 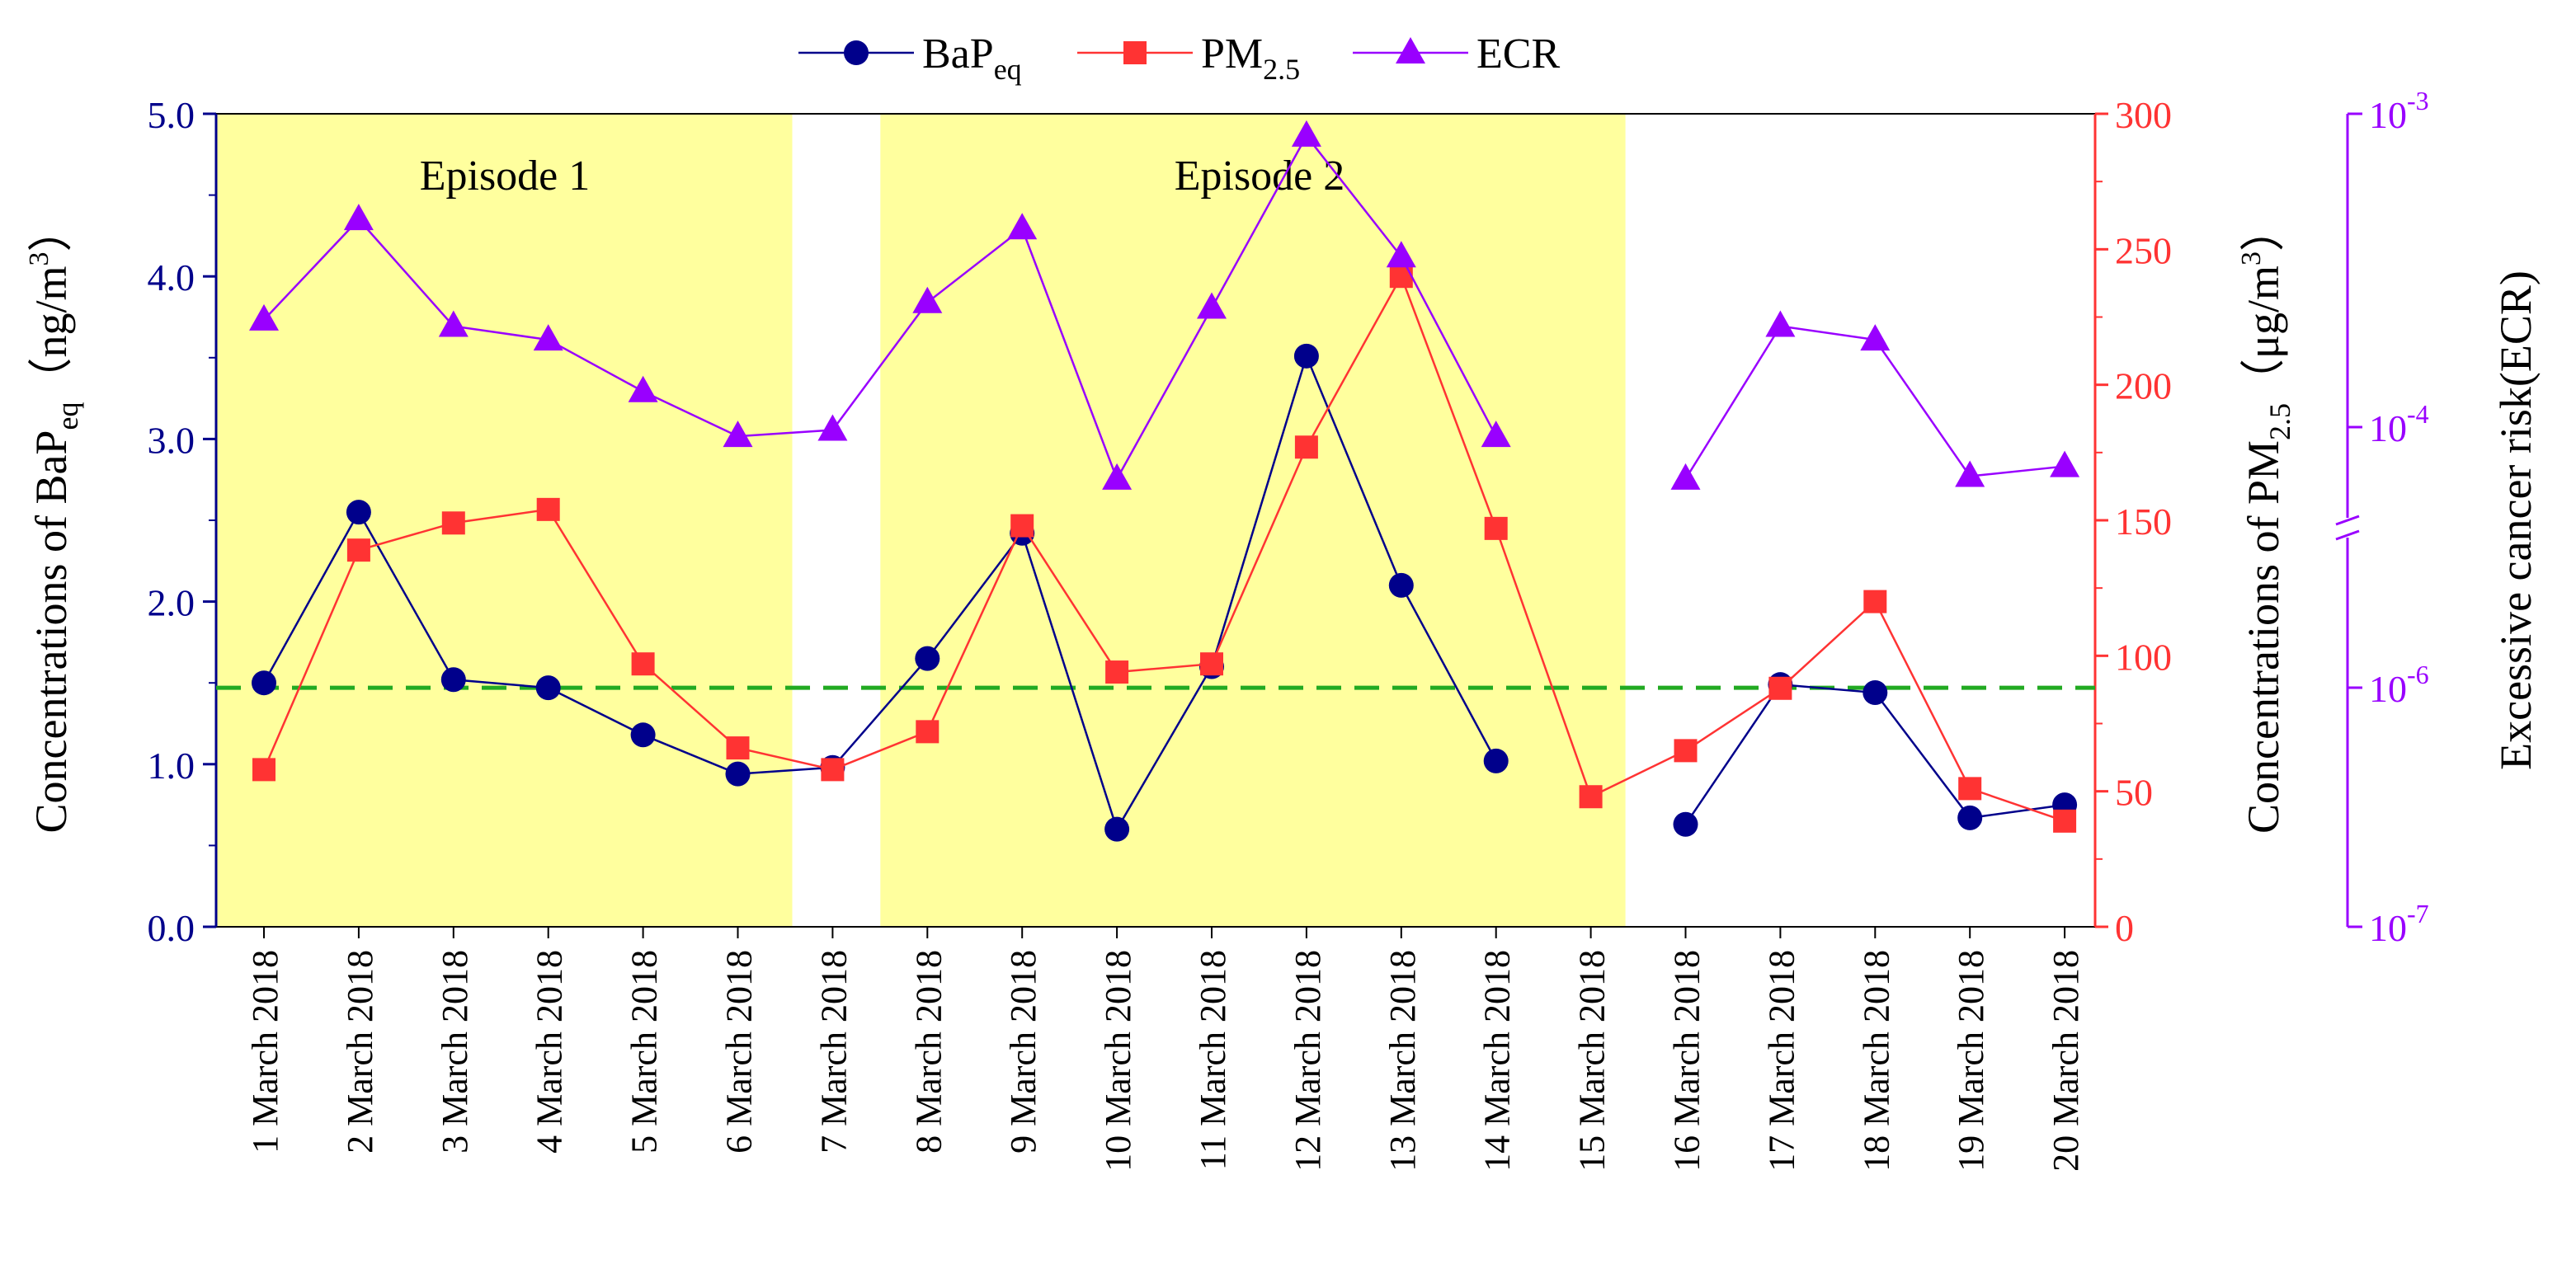 I want to click on pm25-legend-label: PM2.5, so click(x=1250, y=58).